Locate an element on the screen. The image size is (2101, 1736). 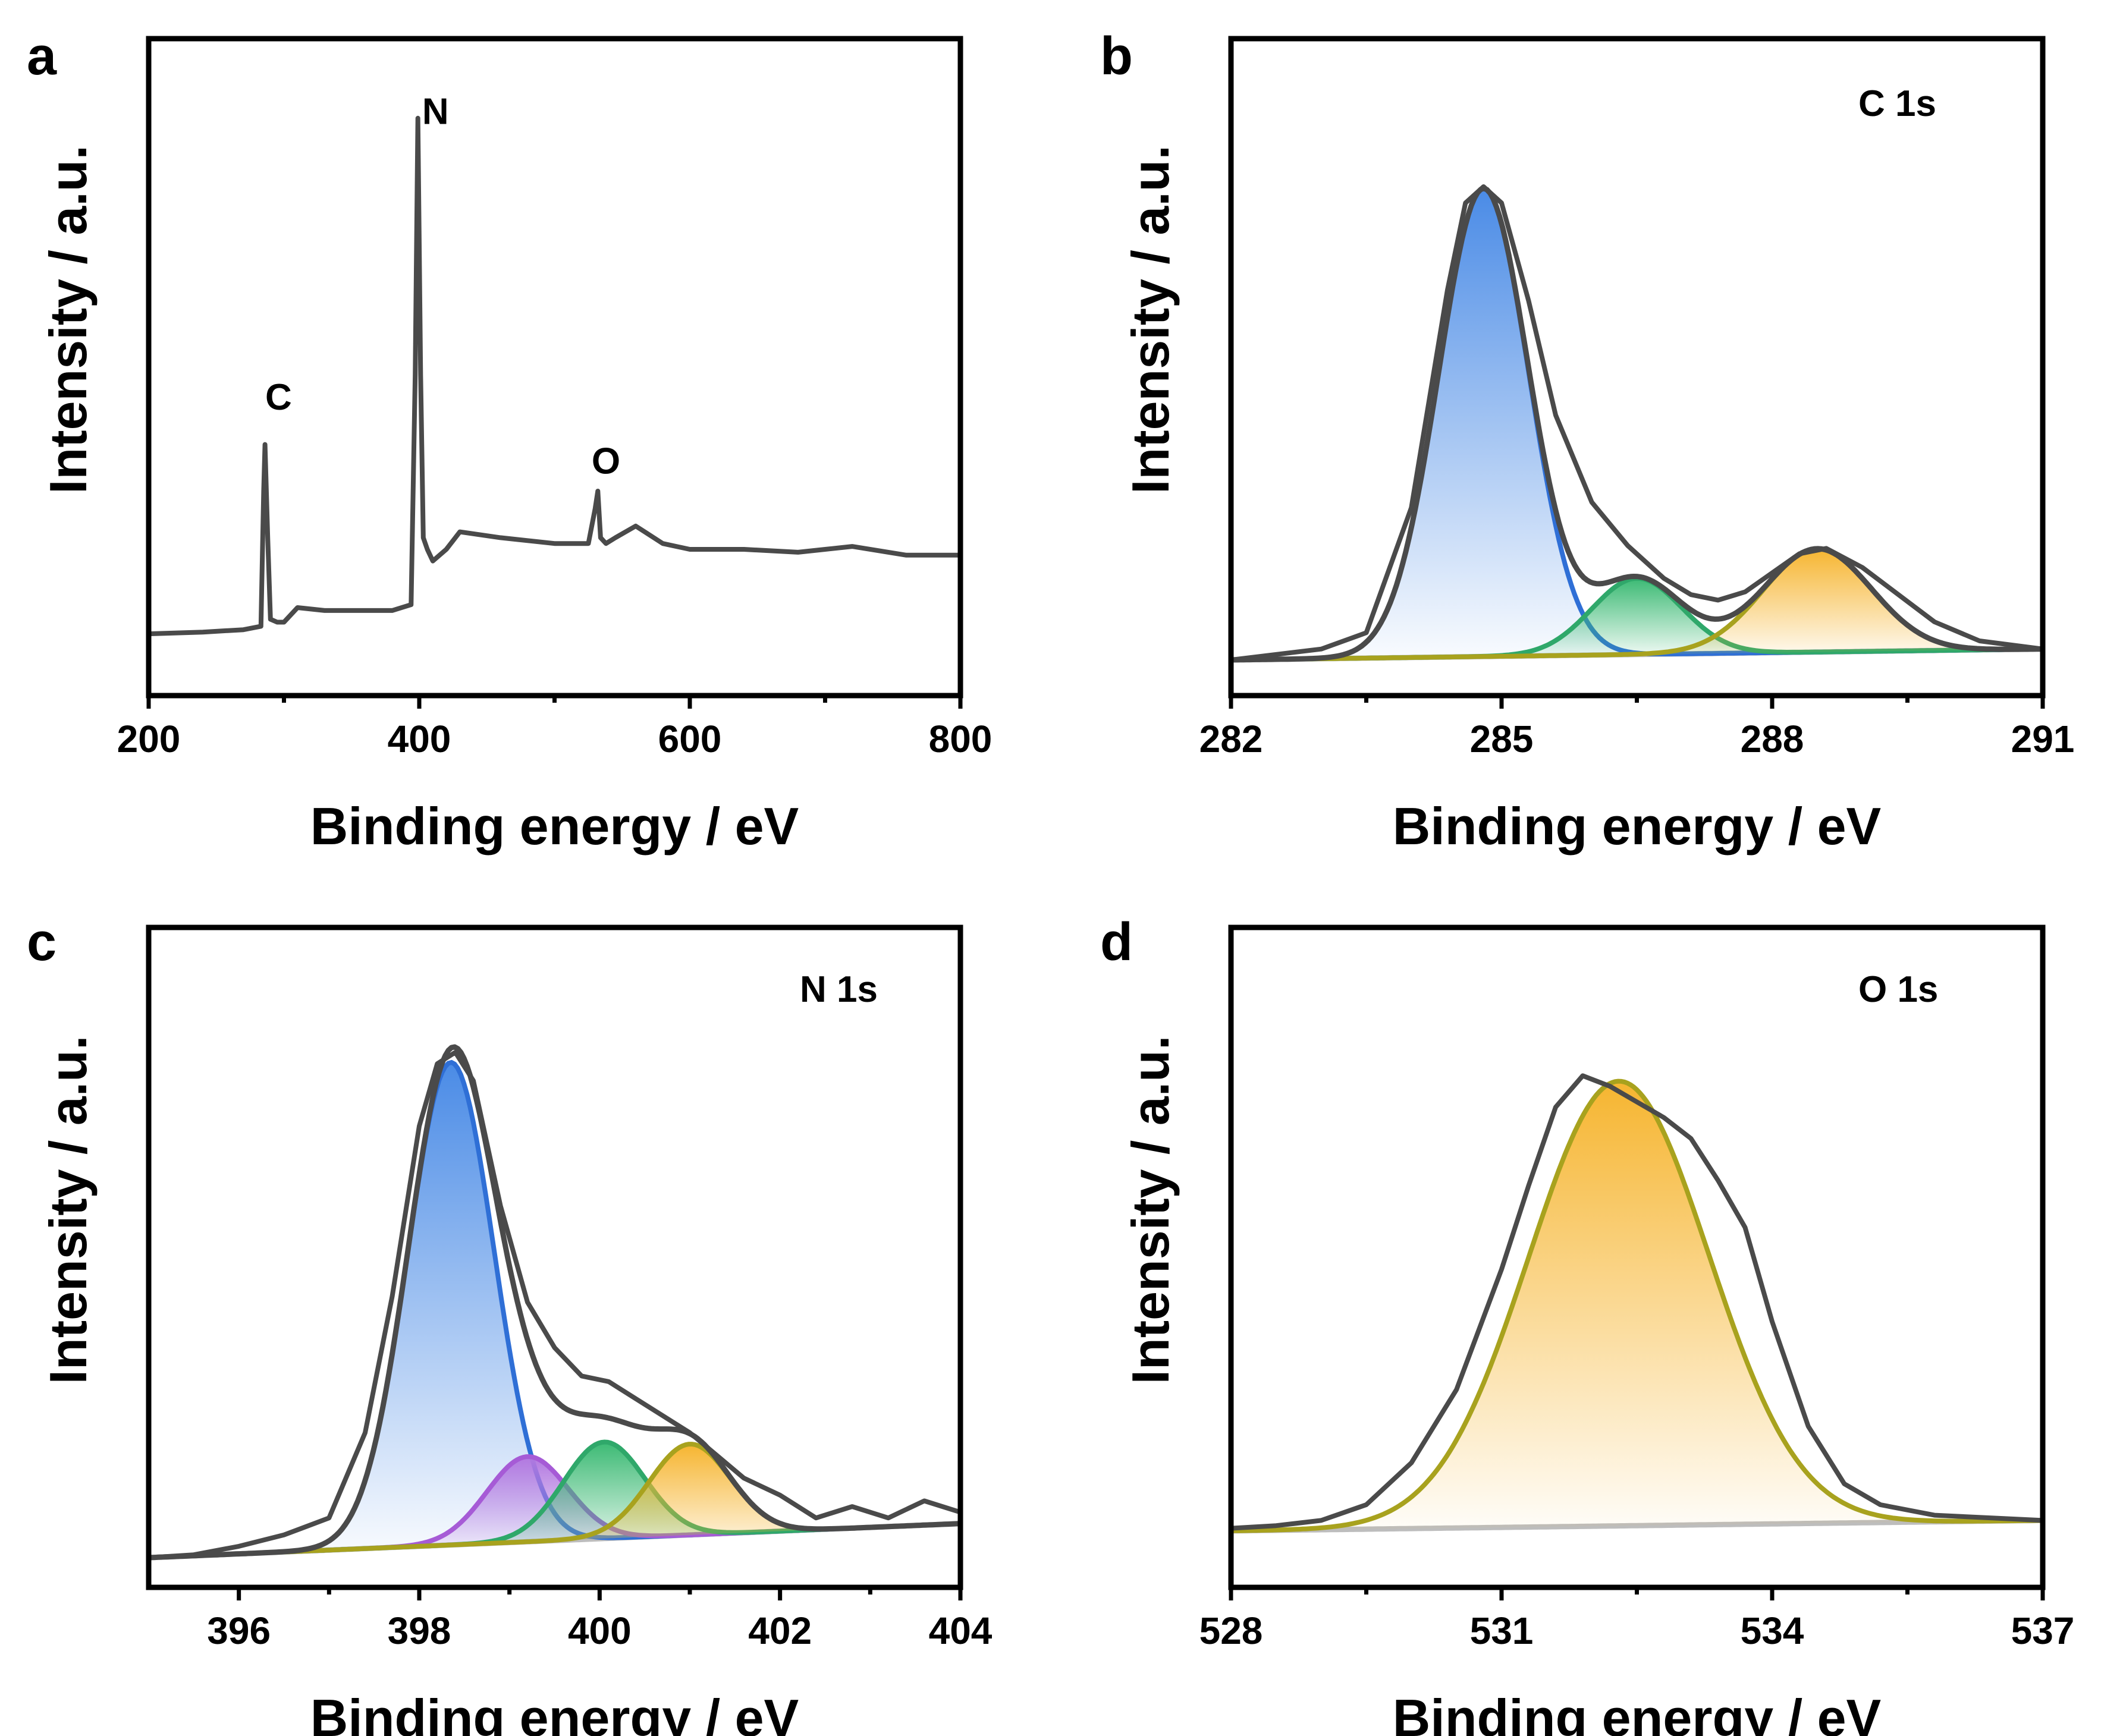
measured-d is located at coordinates (1637, 1302).